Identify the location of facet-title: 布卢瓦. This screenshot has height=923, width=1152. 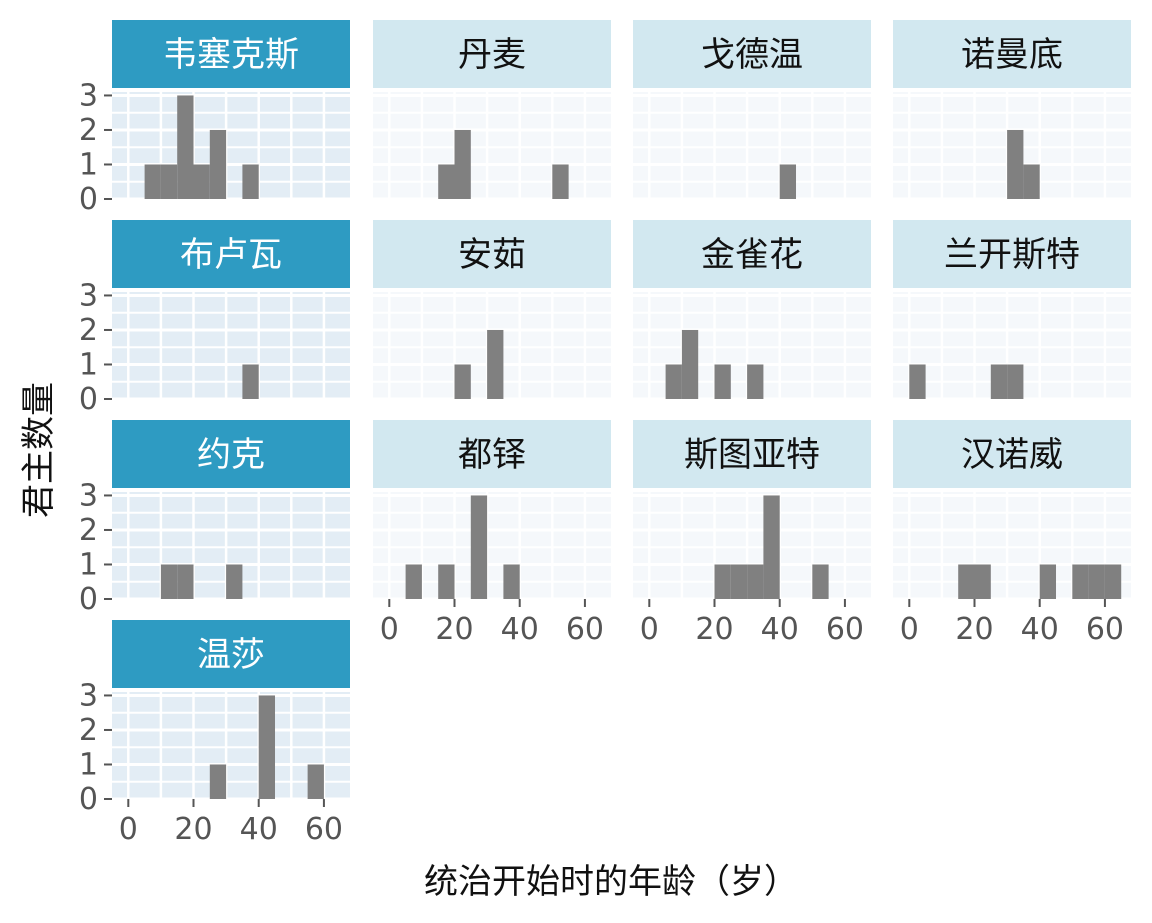
(231, 255).